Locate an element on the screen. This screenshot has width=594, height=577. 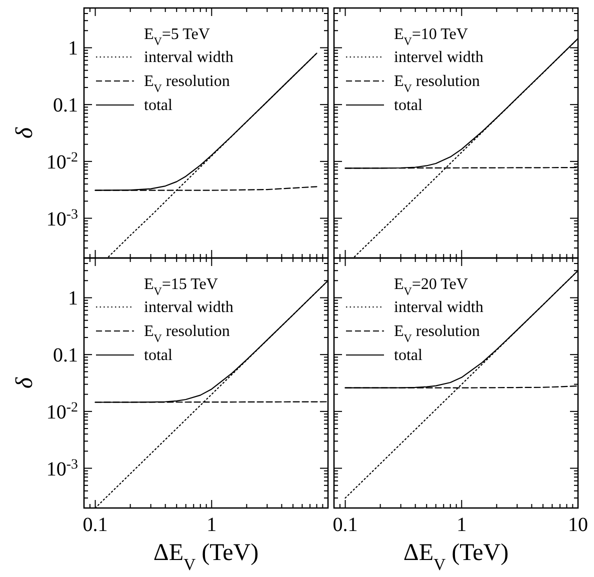
legend-title: E$_{V}$=5 TeV is located at coordinates (177, 37).